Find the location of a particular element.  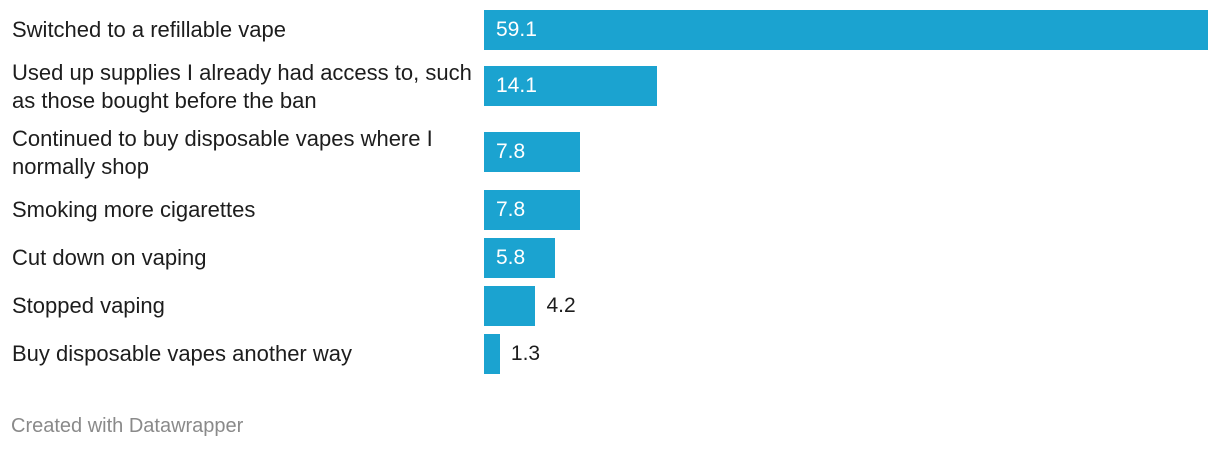

category-label: Cut down on vaping is located at coordinates (109, 257).